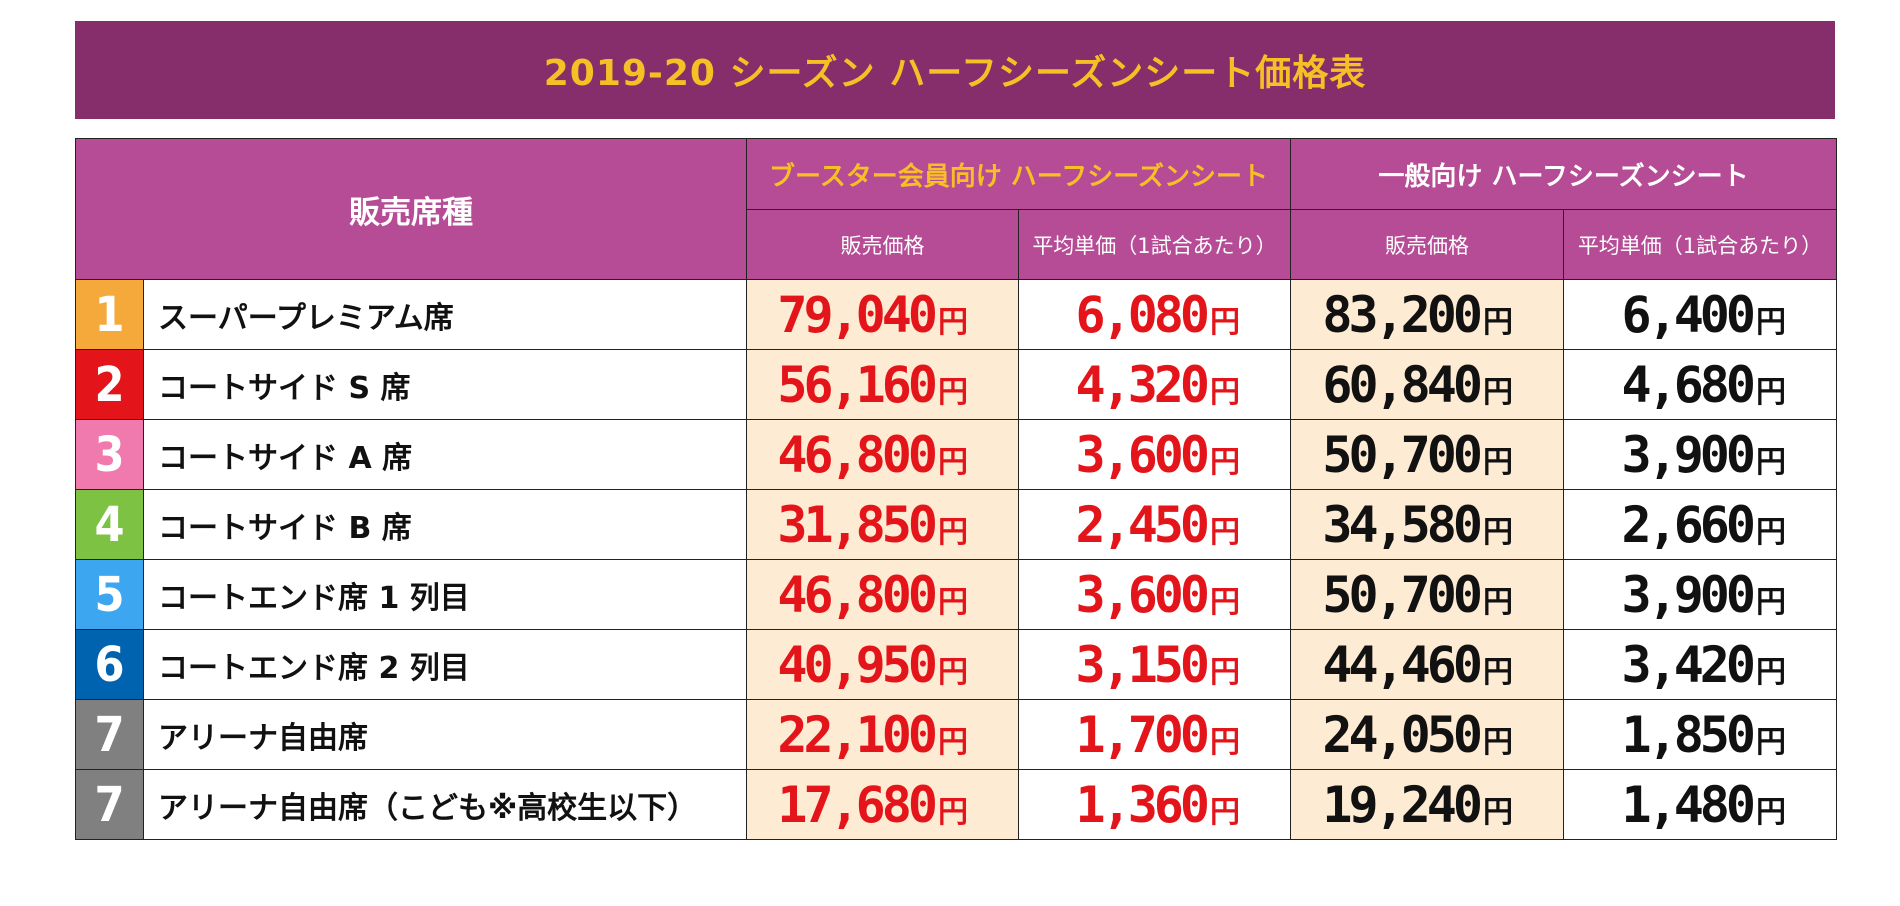  I want to click on general-price-cell: 34,580 円, so click(1427, 524).